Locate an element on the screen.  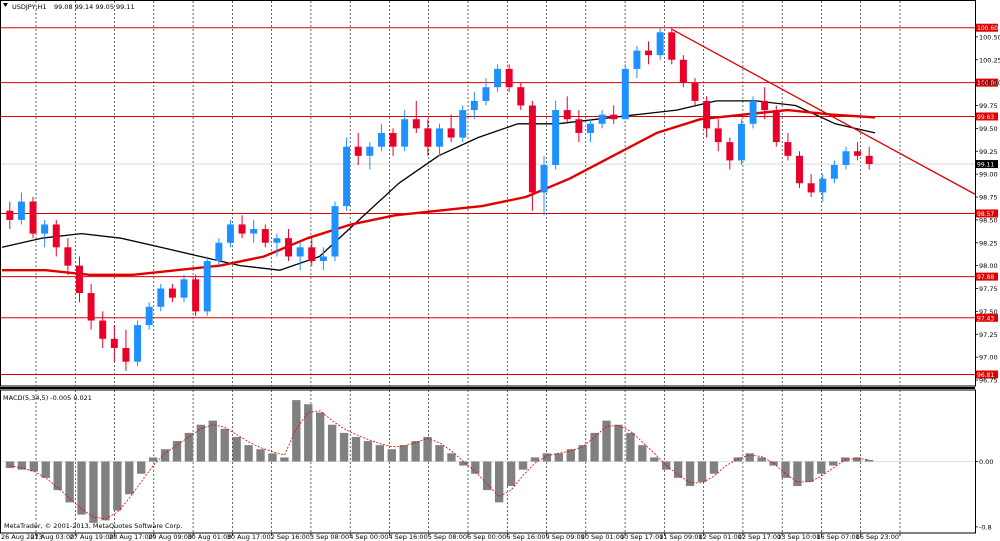
price-tick-label: 98.00 is located at coordinates (988, 266).